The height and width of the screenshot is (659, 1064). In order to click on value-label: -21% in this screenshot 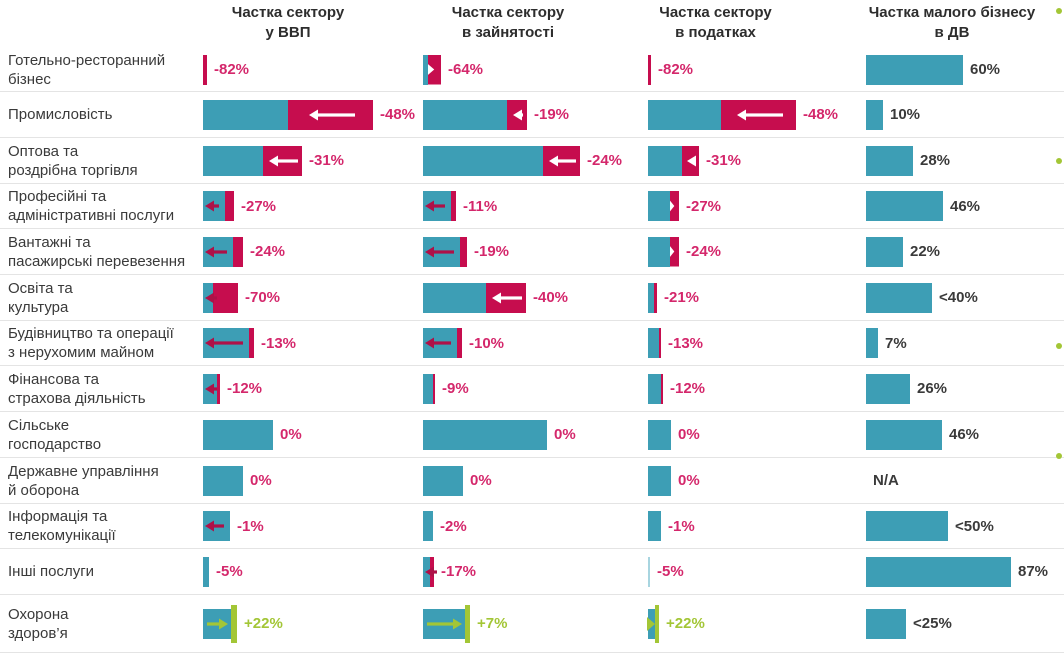, I will do `click(682, 297)`.